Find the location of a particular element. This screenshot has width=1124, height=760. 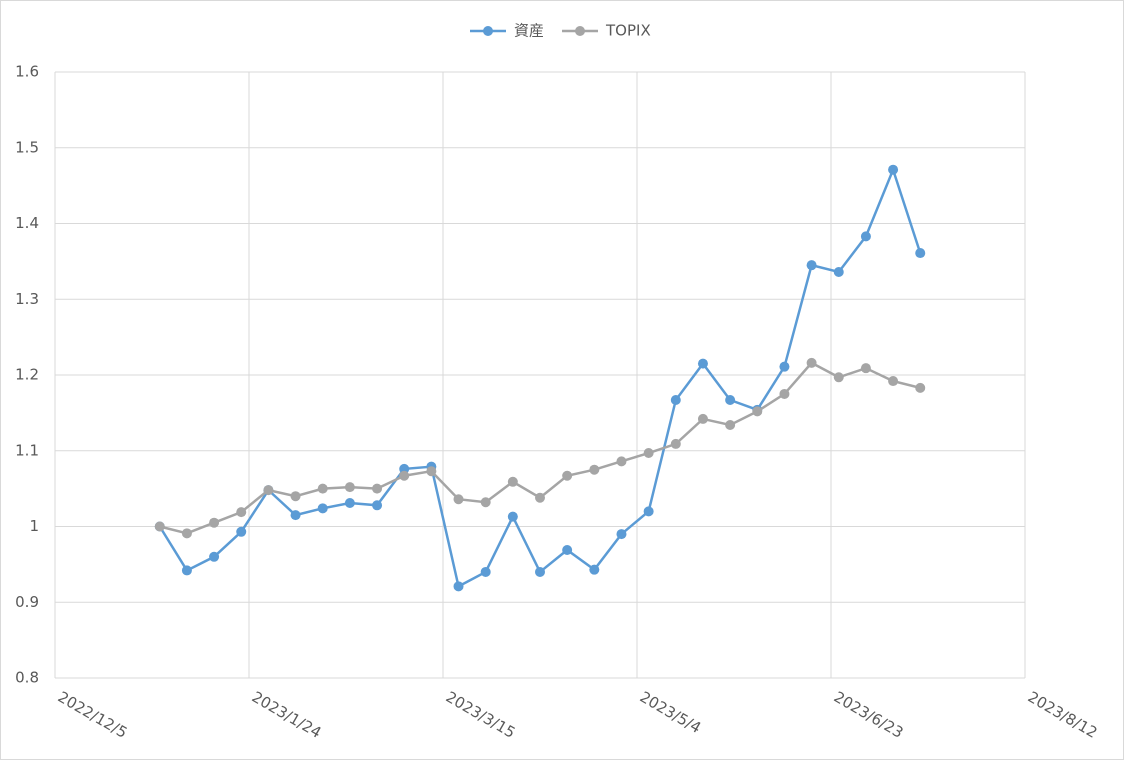

y-tick-label: 1.2 is located at coordinates (27, 375).